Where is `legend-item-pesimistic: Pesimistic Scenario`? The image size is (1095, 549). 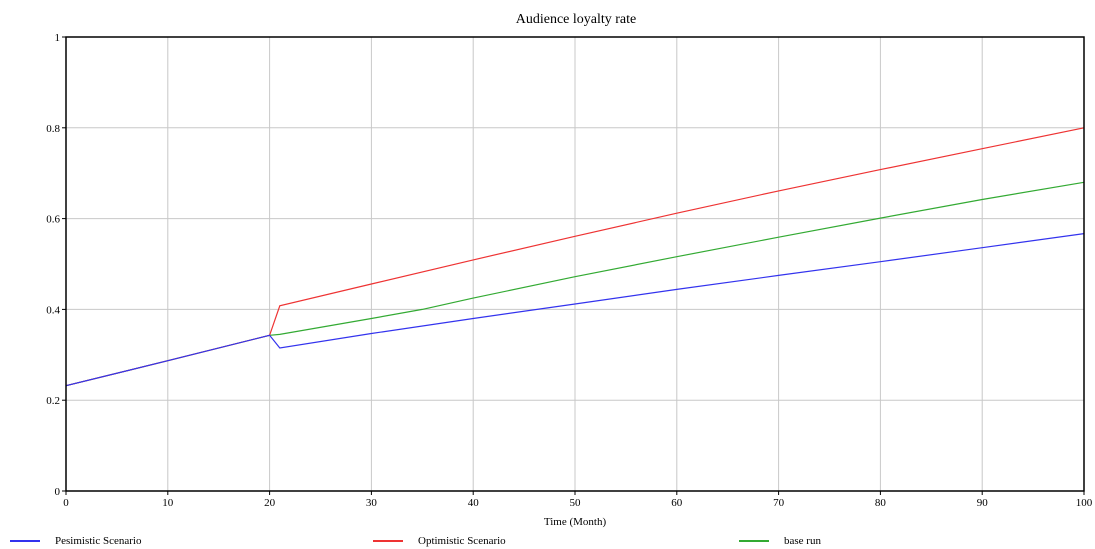
legend-item-pesimistic: Pesimistic Scenario is located at coordinates (75, 541).